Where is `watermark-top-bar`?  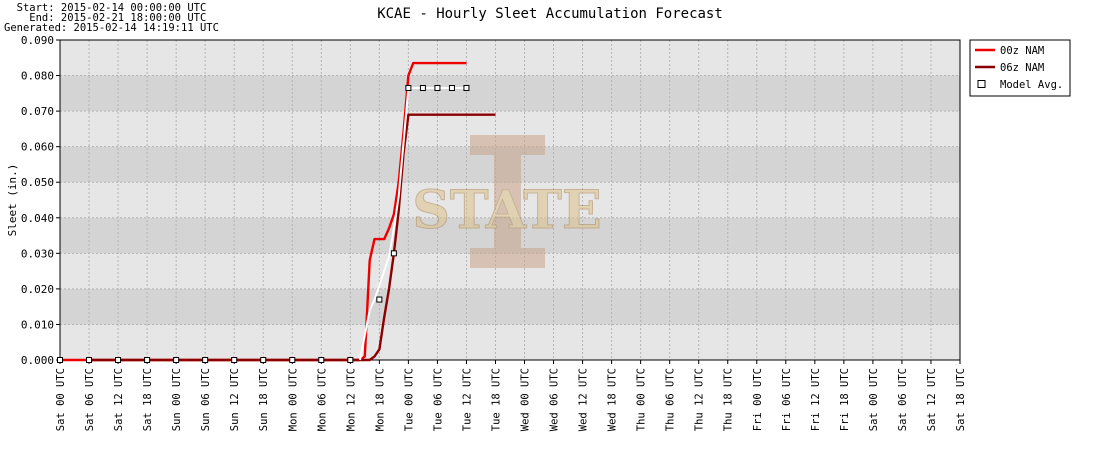 watermark-top-bar is located at coordinates (507, 145).